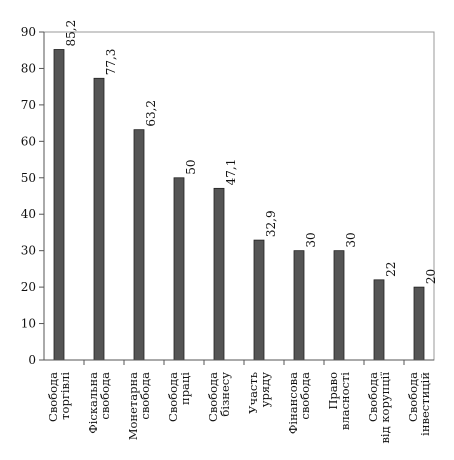 This screenshot has width=454, height=460. Describe the element at coordinates (28, 32) in the screenshot. I see `y-tick-label: 90` at that location.